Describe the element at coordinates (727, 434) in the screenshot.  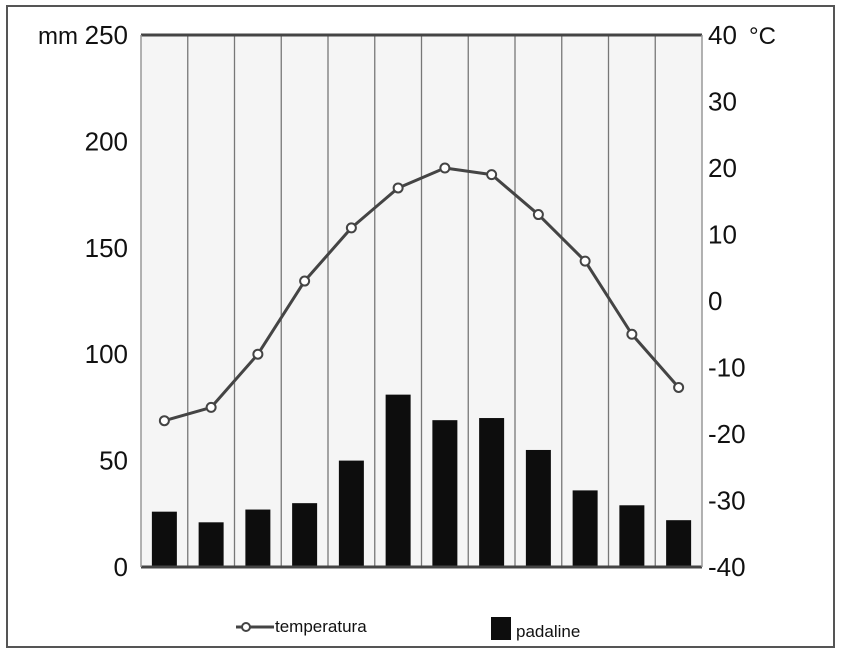
I see `right-tick-label: -20` at that location.